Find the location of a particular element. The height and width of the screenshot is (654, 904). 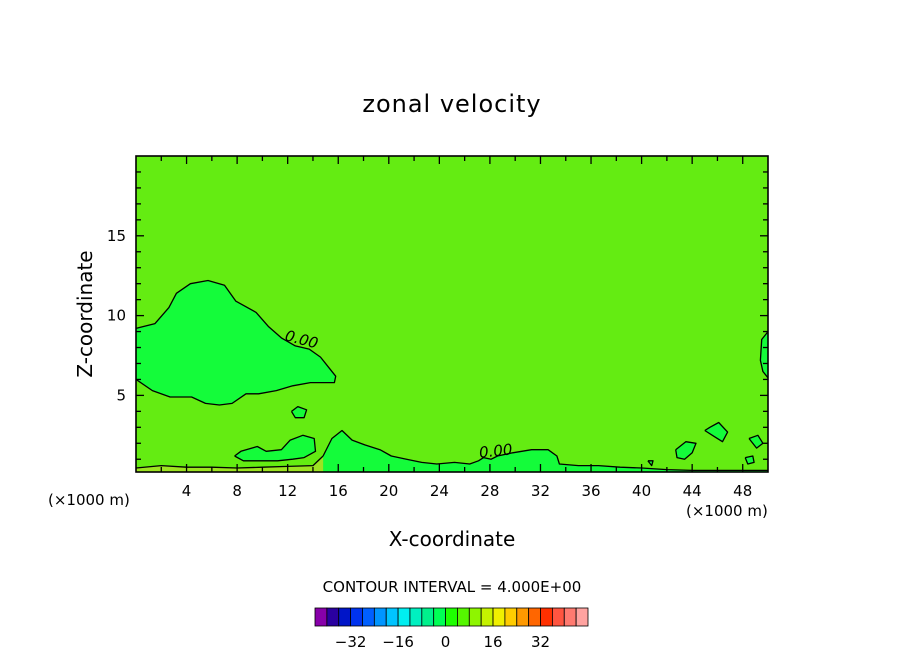

colorbar-tick-label: −32 is located at coordinates (351, 642).